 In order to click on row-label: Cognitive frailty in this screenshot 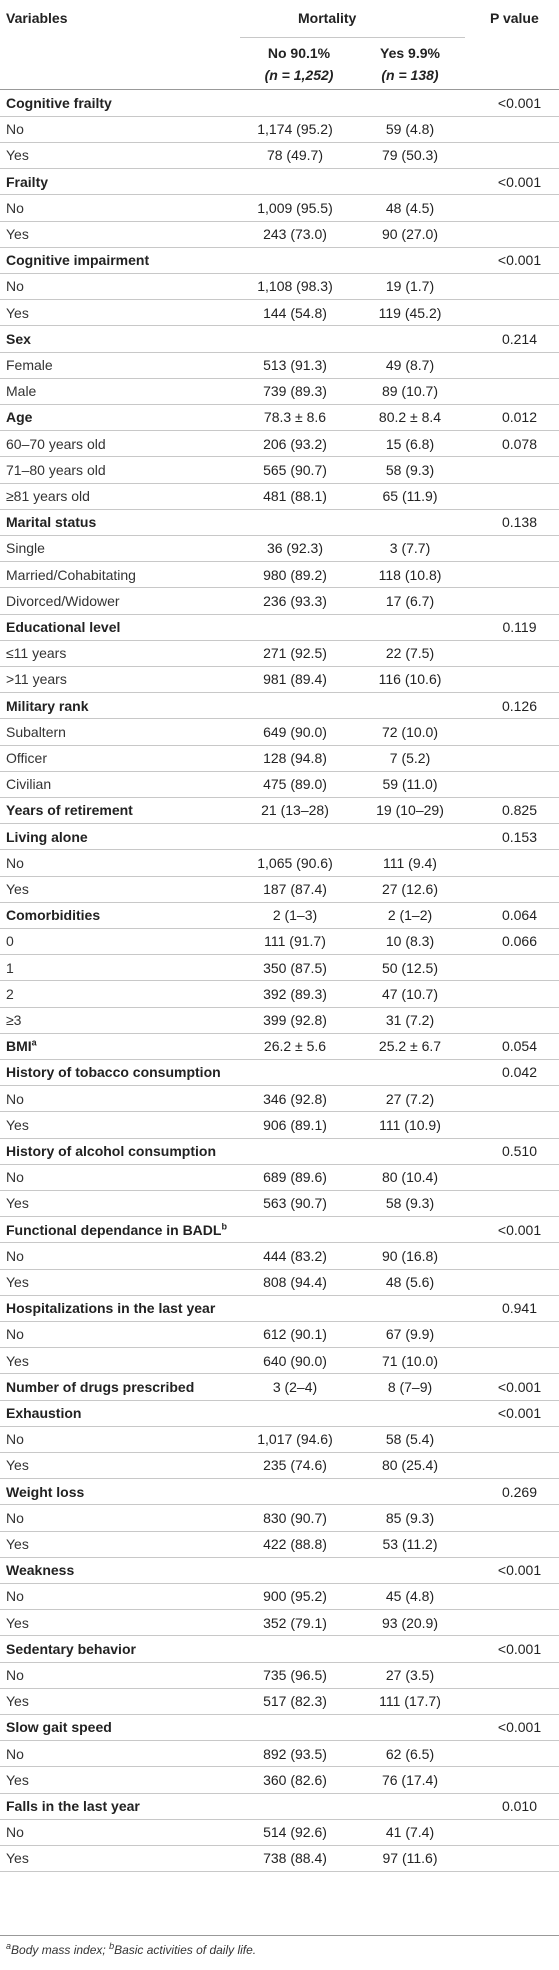, I will do `click(59, 103)`.